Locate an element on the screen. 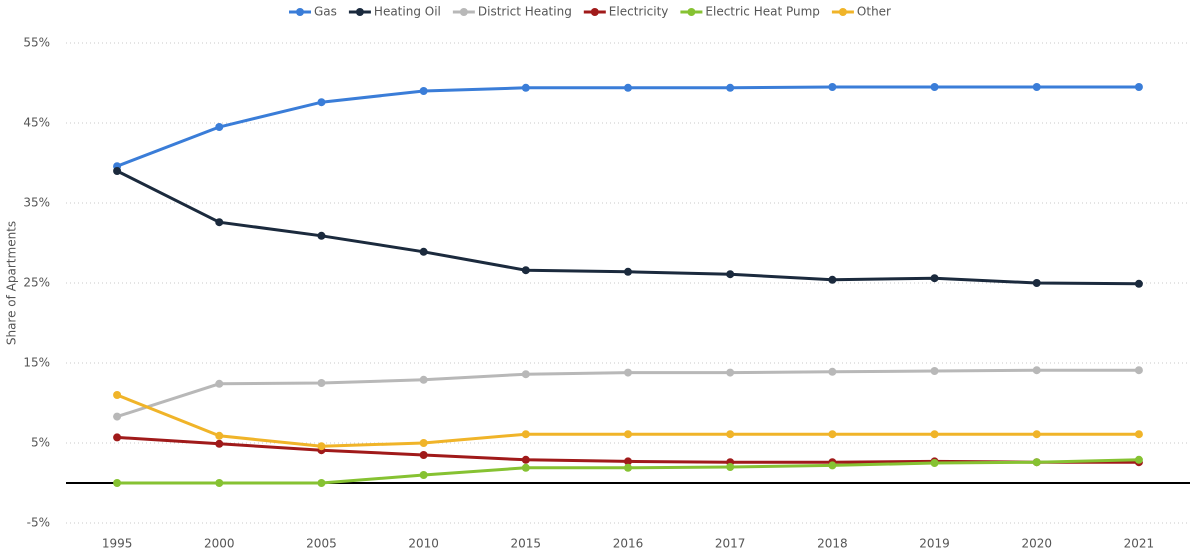 This screenshot has height=555, width=1192. legend-label: Other is located at coordinates (874, 12).